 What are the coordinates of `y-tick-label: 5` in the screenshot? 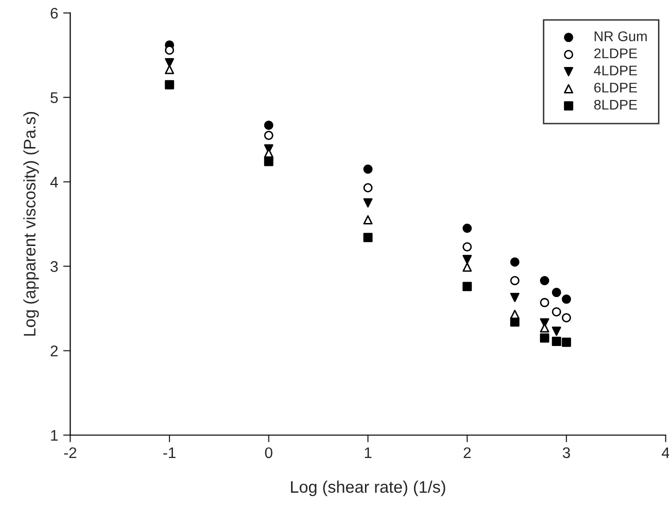 It's located at (54, 98).